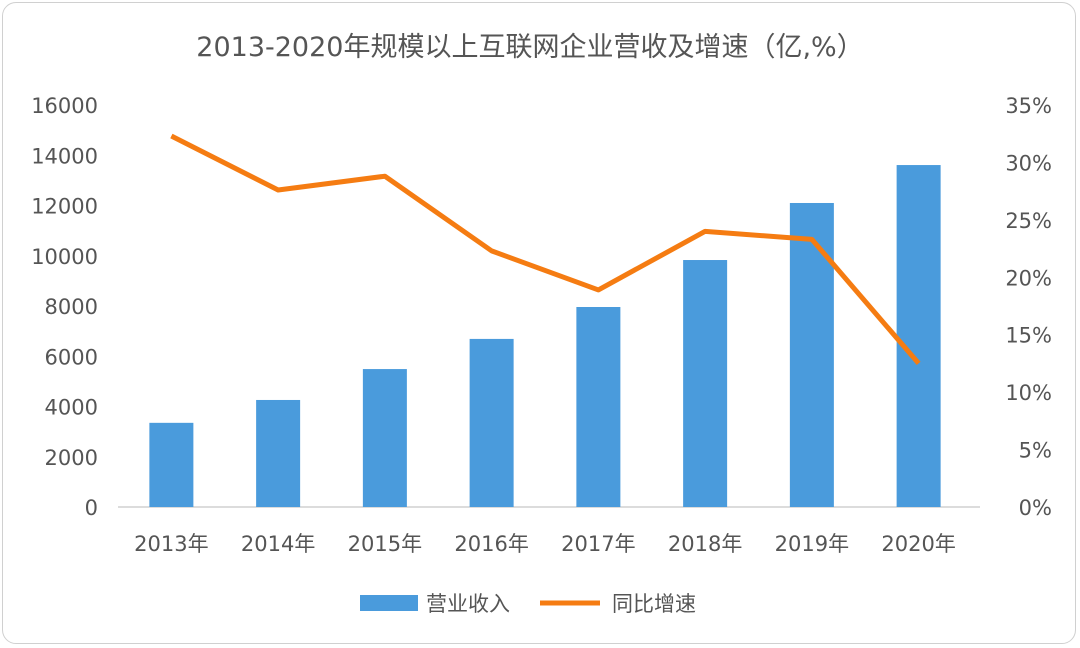 This screenshot has height=648, width=1080. Describe the element at coordinates (812, 544) in the screenshot. I see `x-tick-label: 2019年` at that location.